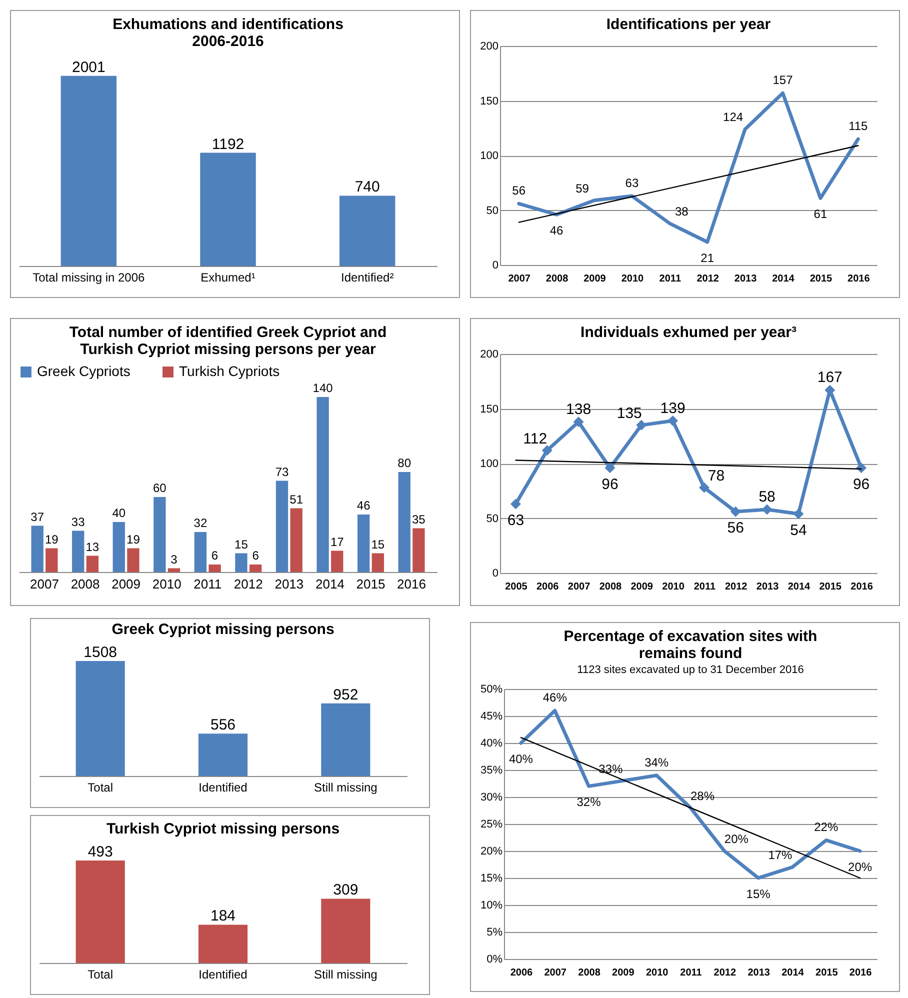 This screenshot has height=998, width=908. I want to click on y-tick-label: 25%, so click(491, 824).